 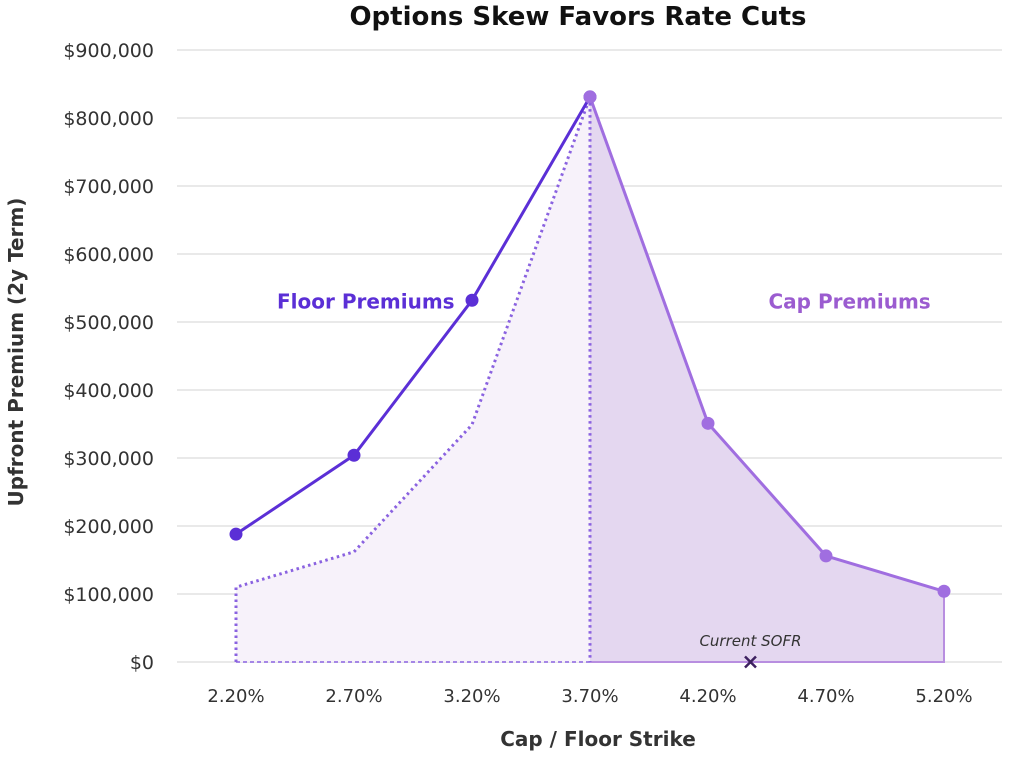 I want to click on x-tick-label: 2.20%, so click(x=235, y=696).